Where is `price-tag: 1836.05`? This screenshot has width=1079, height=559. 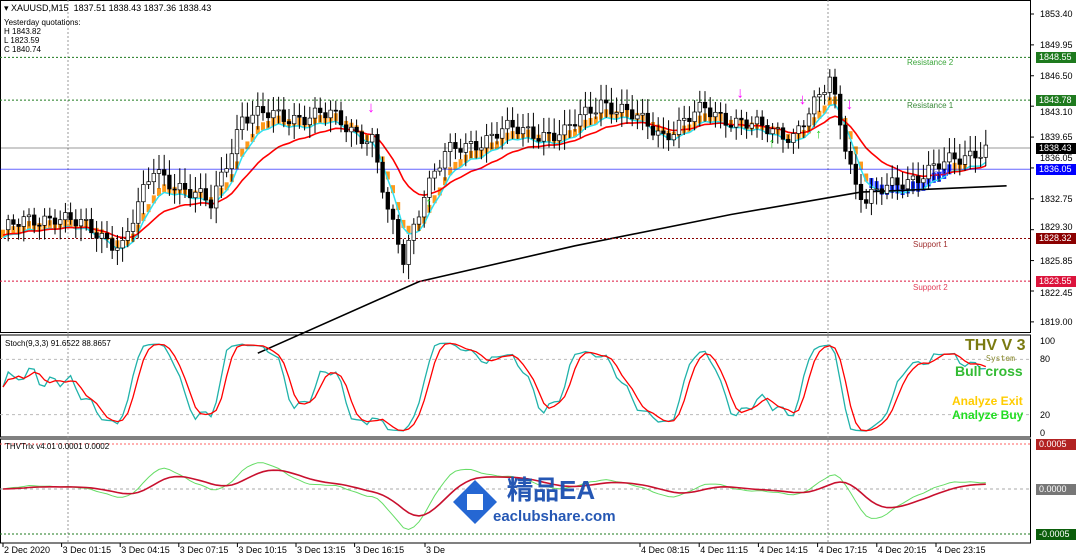
price-tag: 1836.05 is located at coordinates (1056, 170).